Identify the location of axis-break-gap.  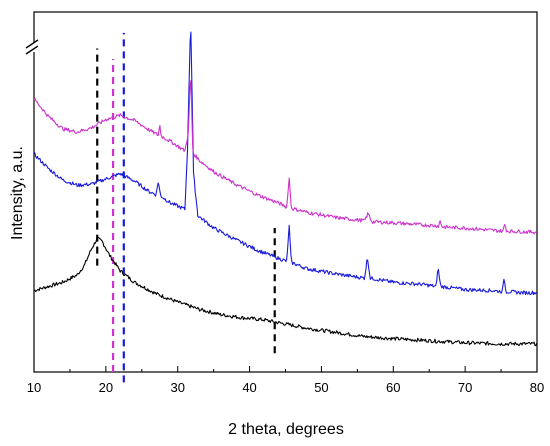
(34, 47).